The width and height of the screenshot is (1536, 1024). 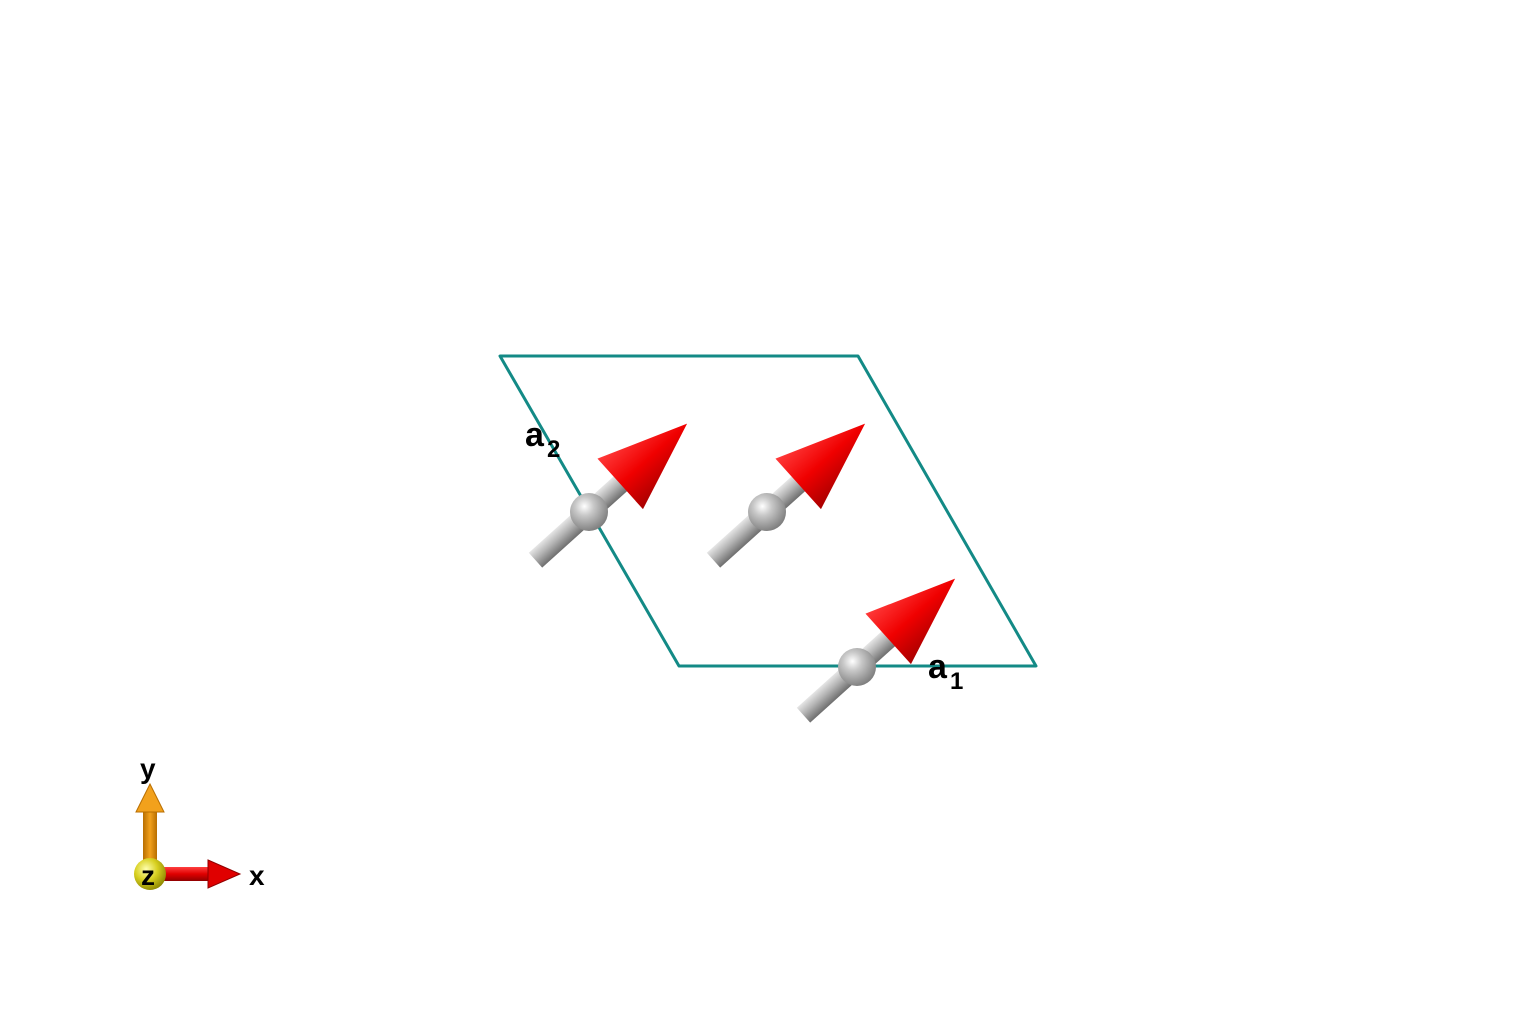 I want to click on x-axis-rod, so click(x=182, y=874).